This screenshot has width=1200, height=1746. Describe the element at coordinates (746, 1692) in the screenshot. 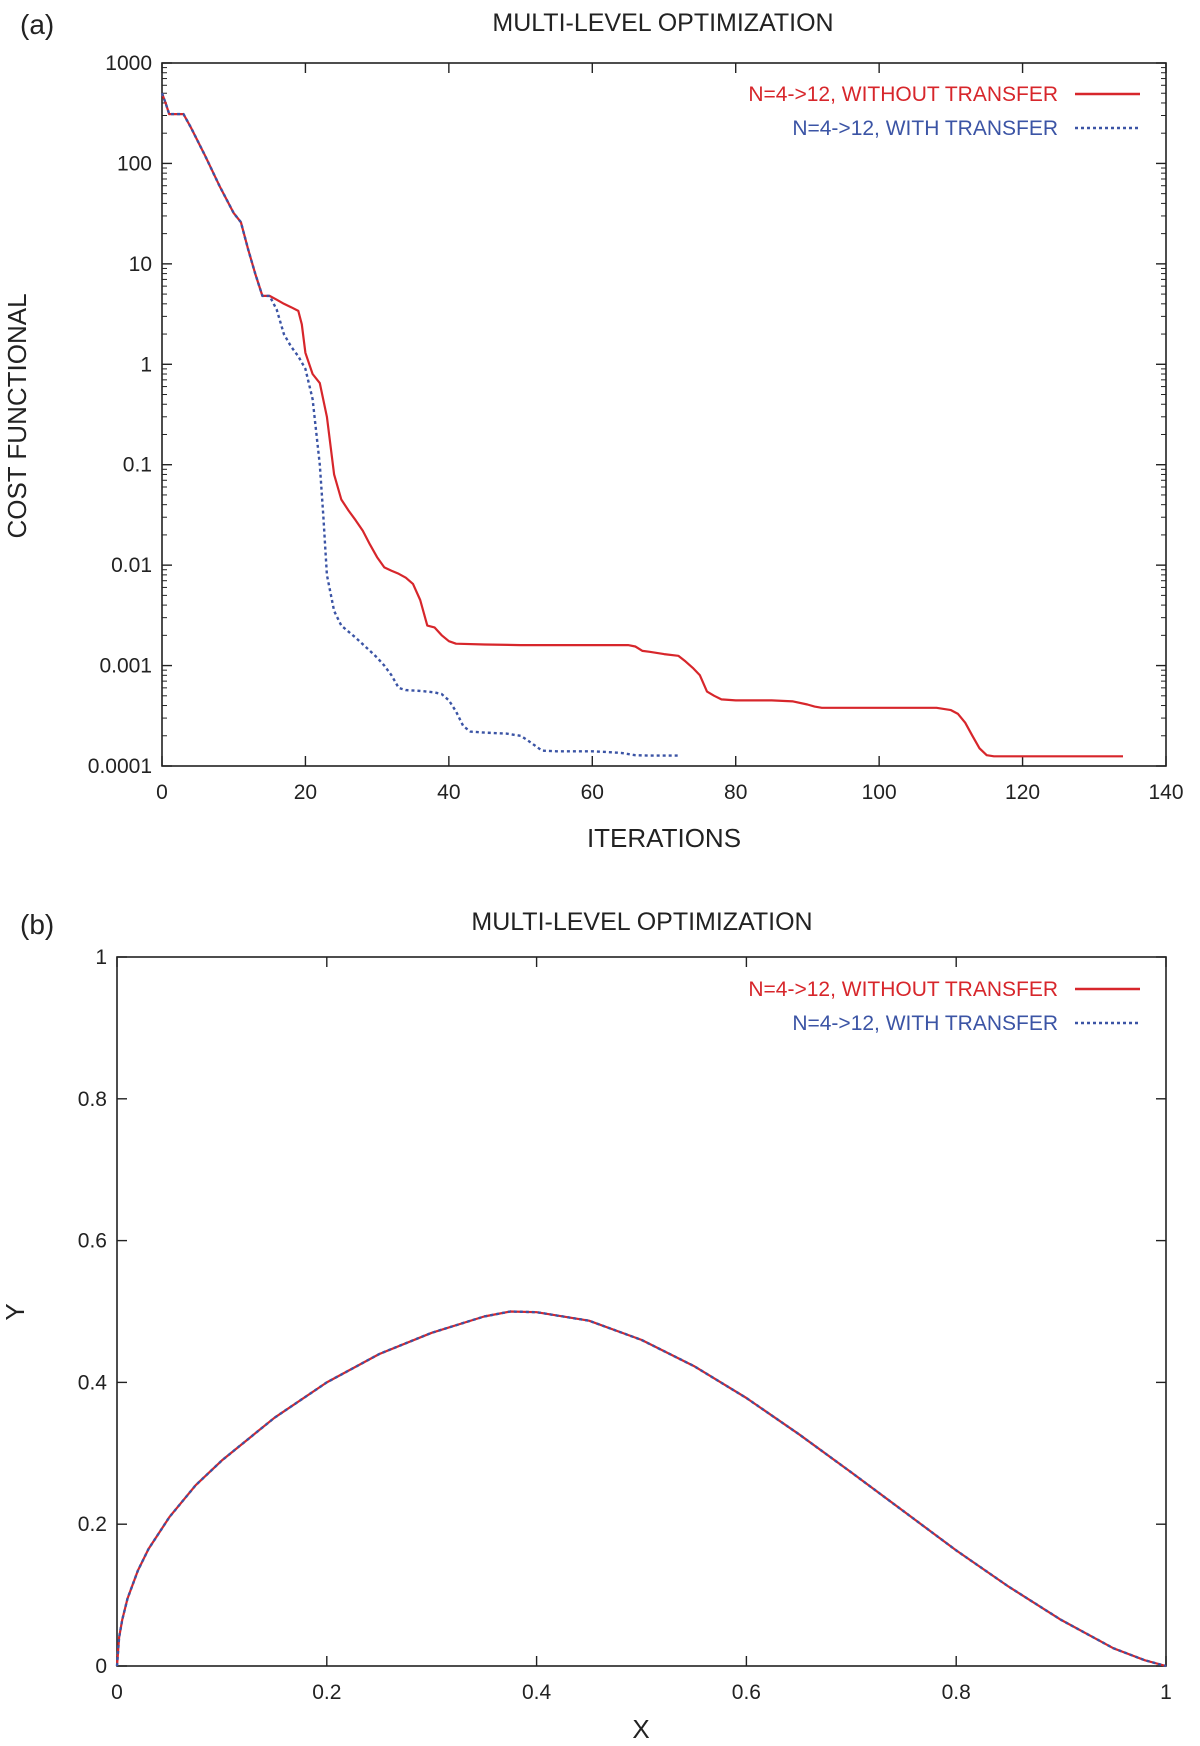

I see `panel-b-x-tick-label: 0.6` at that location.